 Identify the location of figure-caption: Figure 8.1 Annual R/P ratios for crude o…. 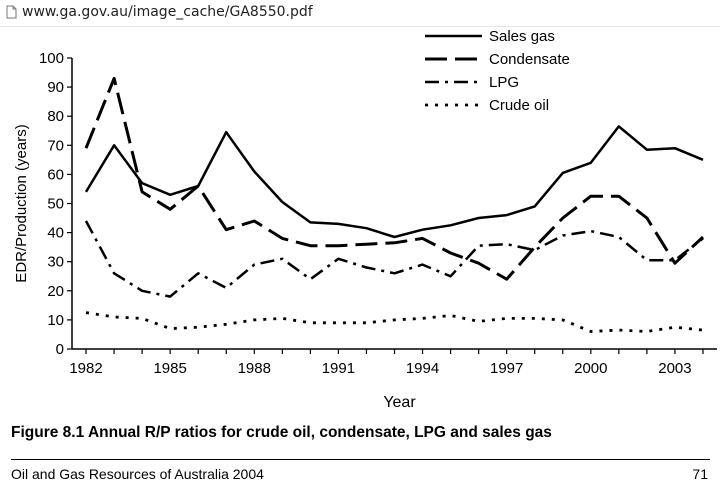
(281, 432).